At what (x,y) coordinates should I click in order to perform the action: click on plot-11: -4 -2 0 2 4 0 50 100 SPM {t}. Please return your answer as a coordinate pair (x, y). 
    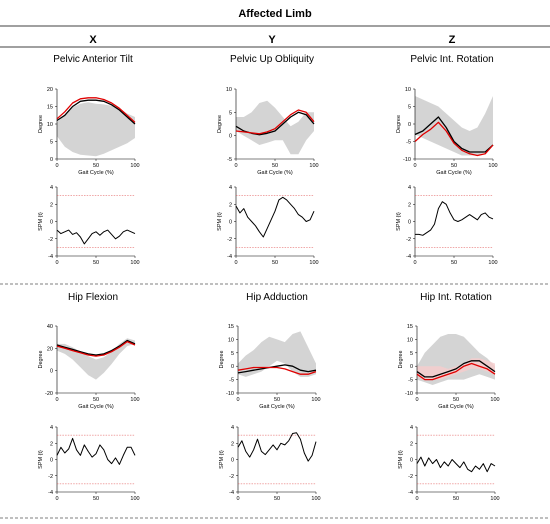
    Looking at the image, I should click on (449, 463).